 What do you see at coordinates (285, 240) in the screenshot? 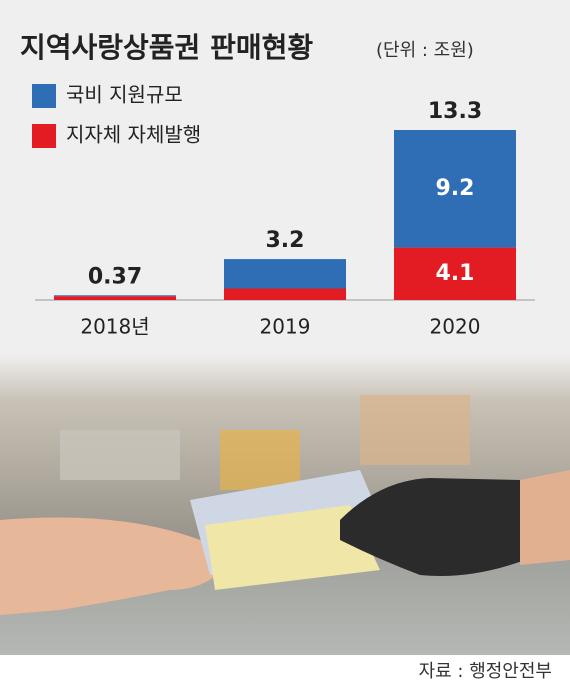
I see `total-label: 3.2` at bounding box center [285, 240].